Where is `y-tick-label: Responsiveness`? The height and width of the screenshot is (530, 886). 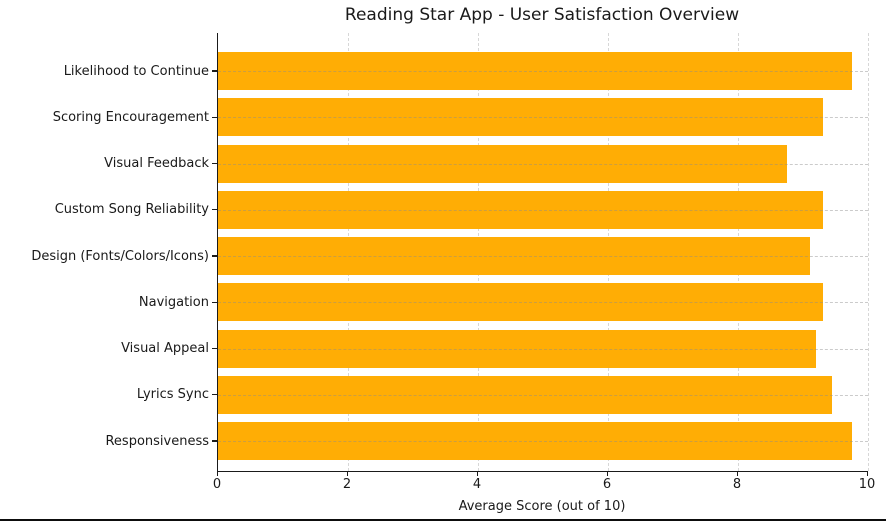 y-tick-label: Responsiveness is located at coordinates (157, 441).